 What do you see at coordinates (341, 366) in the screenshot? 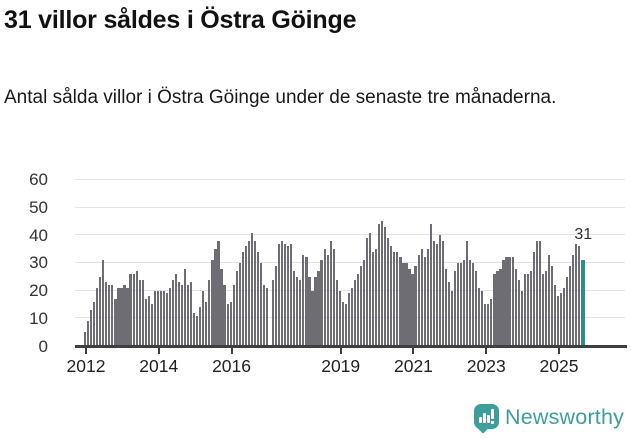
I see `x-axis-tick-label: 2019` at bounding box center [341, 366].